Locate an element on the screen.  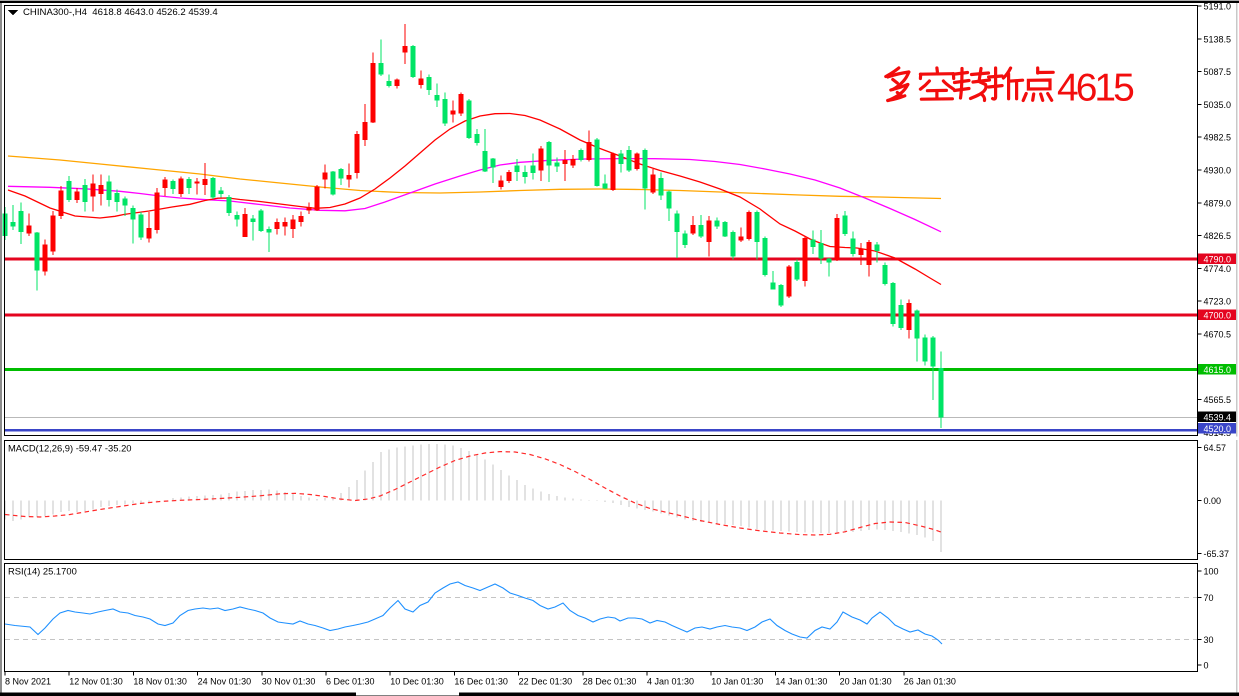
svg-text: 12 Nov 01:30 is located at coordinates (96, 682).